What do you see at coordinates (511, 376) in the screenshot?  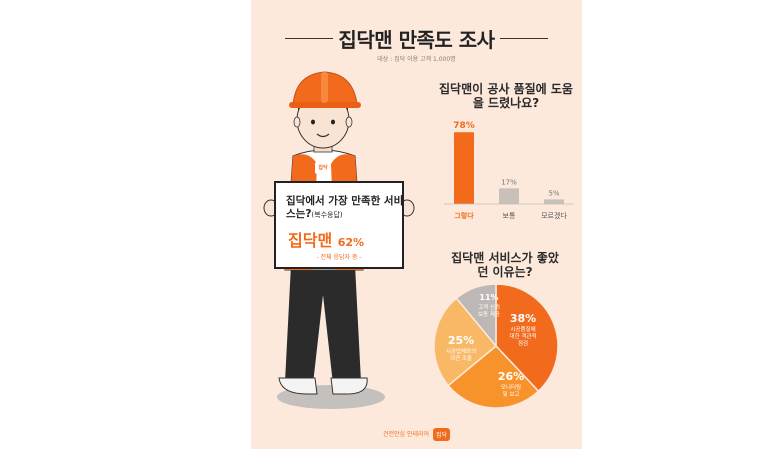 I see `pie-value-label-2: 26%` at bounding box center [511, 376].